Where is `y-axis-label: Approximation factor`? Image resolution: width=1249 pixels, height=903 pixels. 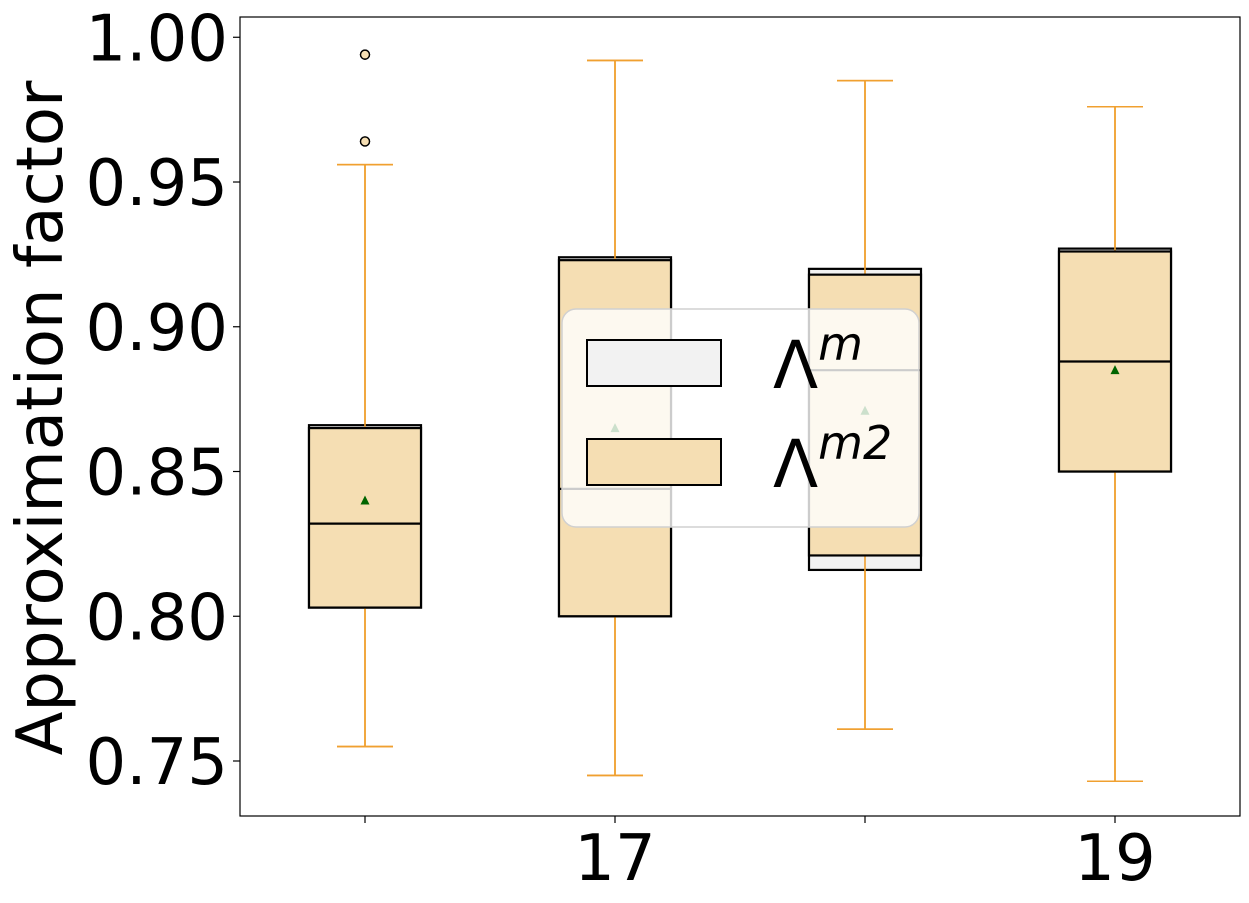 y-axis-label: Approximation factor is located at coordinates (41, 417).